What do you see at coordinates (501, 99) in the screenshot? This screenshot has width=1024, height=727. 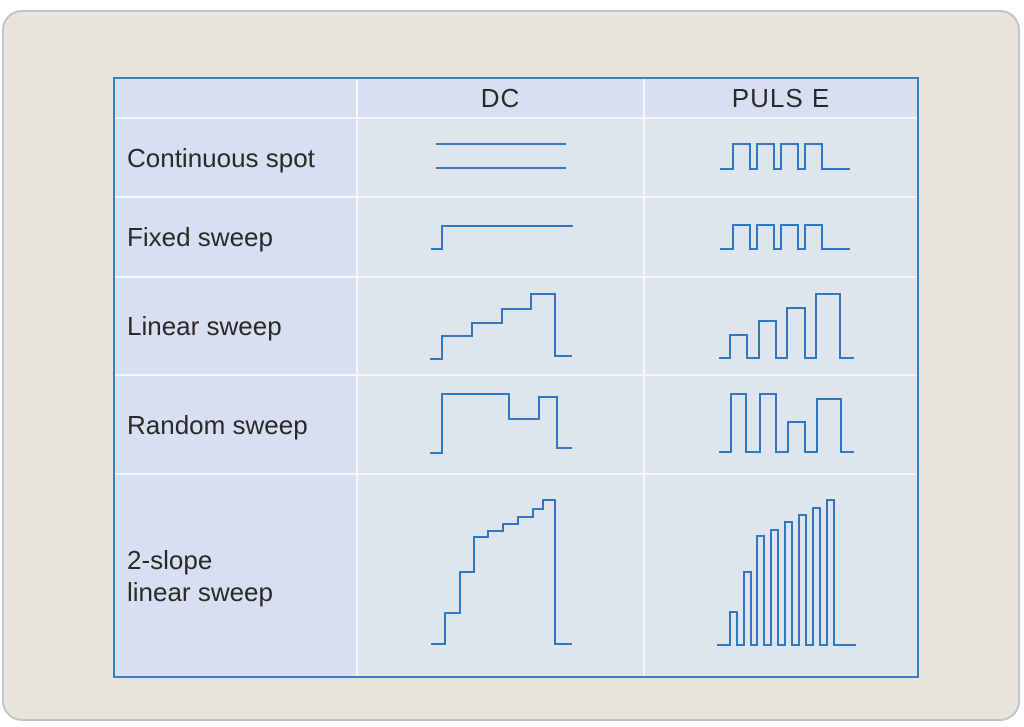 I see `header-dc: DC` at bounding box center [501, 99].